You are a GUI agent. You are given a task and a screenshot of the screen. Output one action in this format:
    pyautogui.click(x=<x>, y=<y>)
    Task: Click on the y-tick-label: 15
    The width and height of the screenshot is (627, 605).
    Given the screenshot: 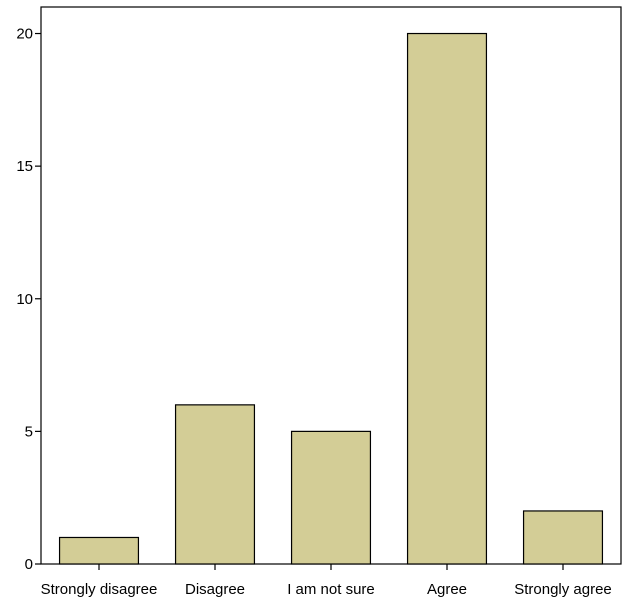 What is the action you would take?
    pyautogui.click(x=24, y=166)
    